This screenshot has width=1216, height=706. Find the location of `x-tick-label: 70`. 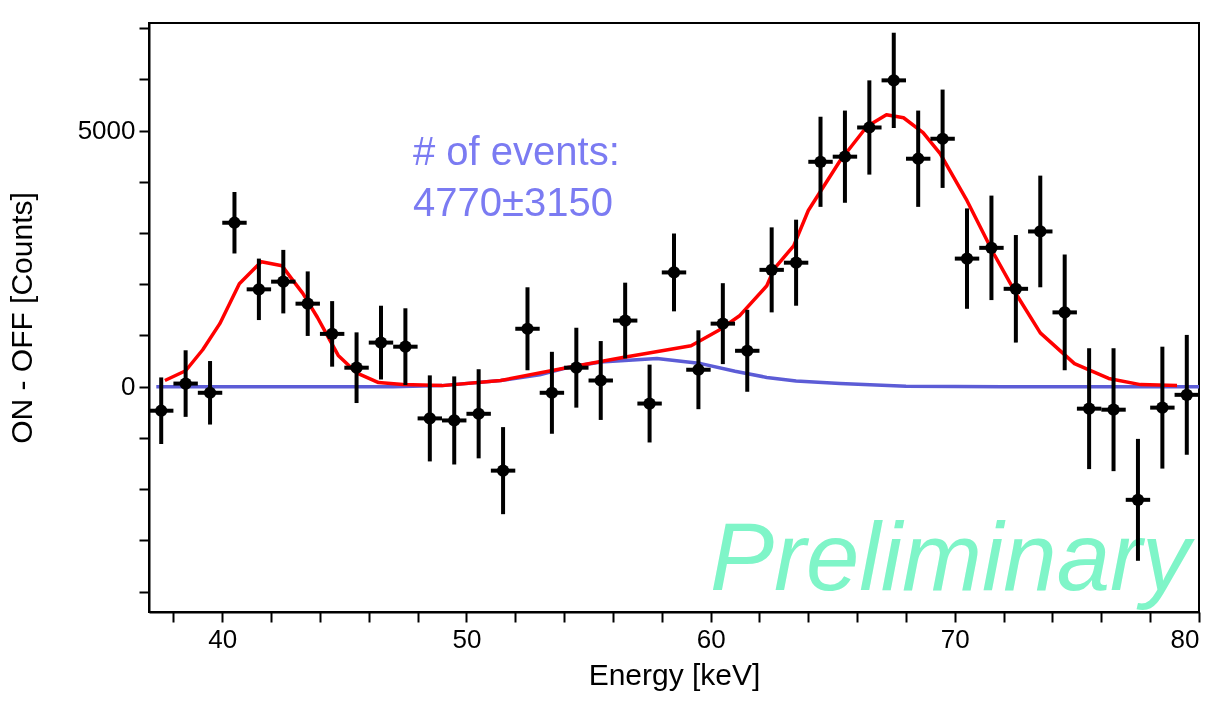

x-tick-label: 70 is located at coordinates (955, 638).